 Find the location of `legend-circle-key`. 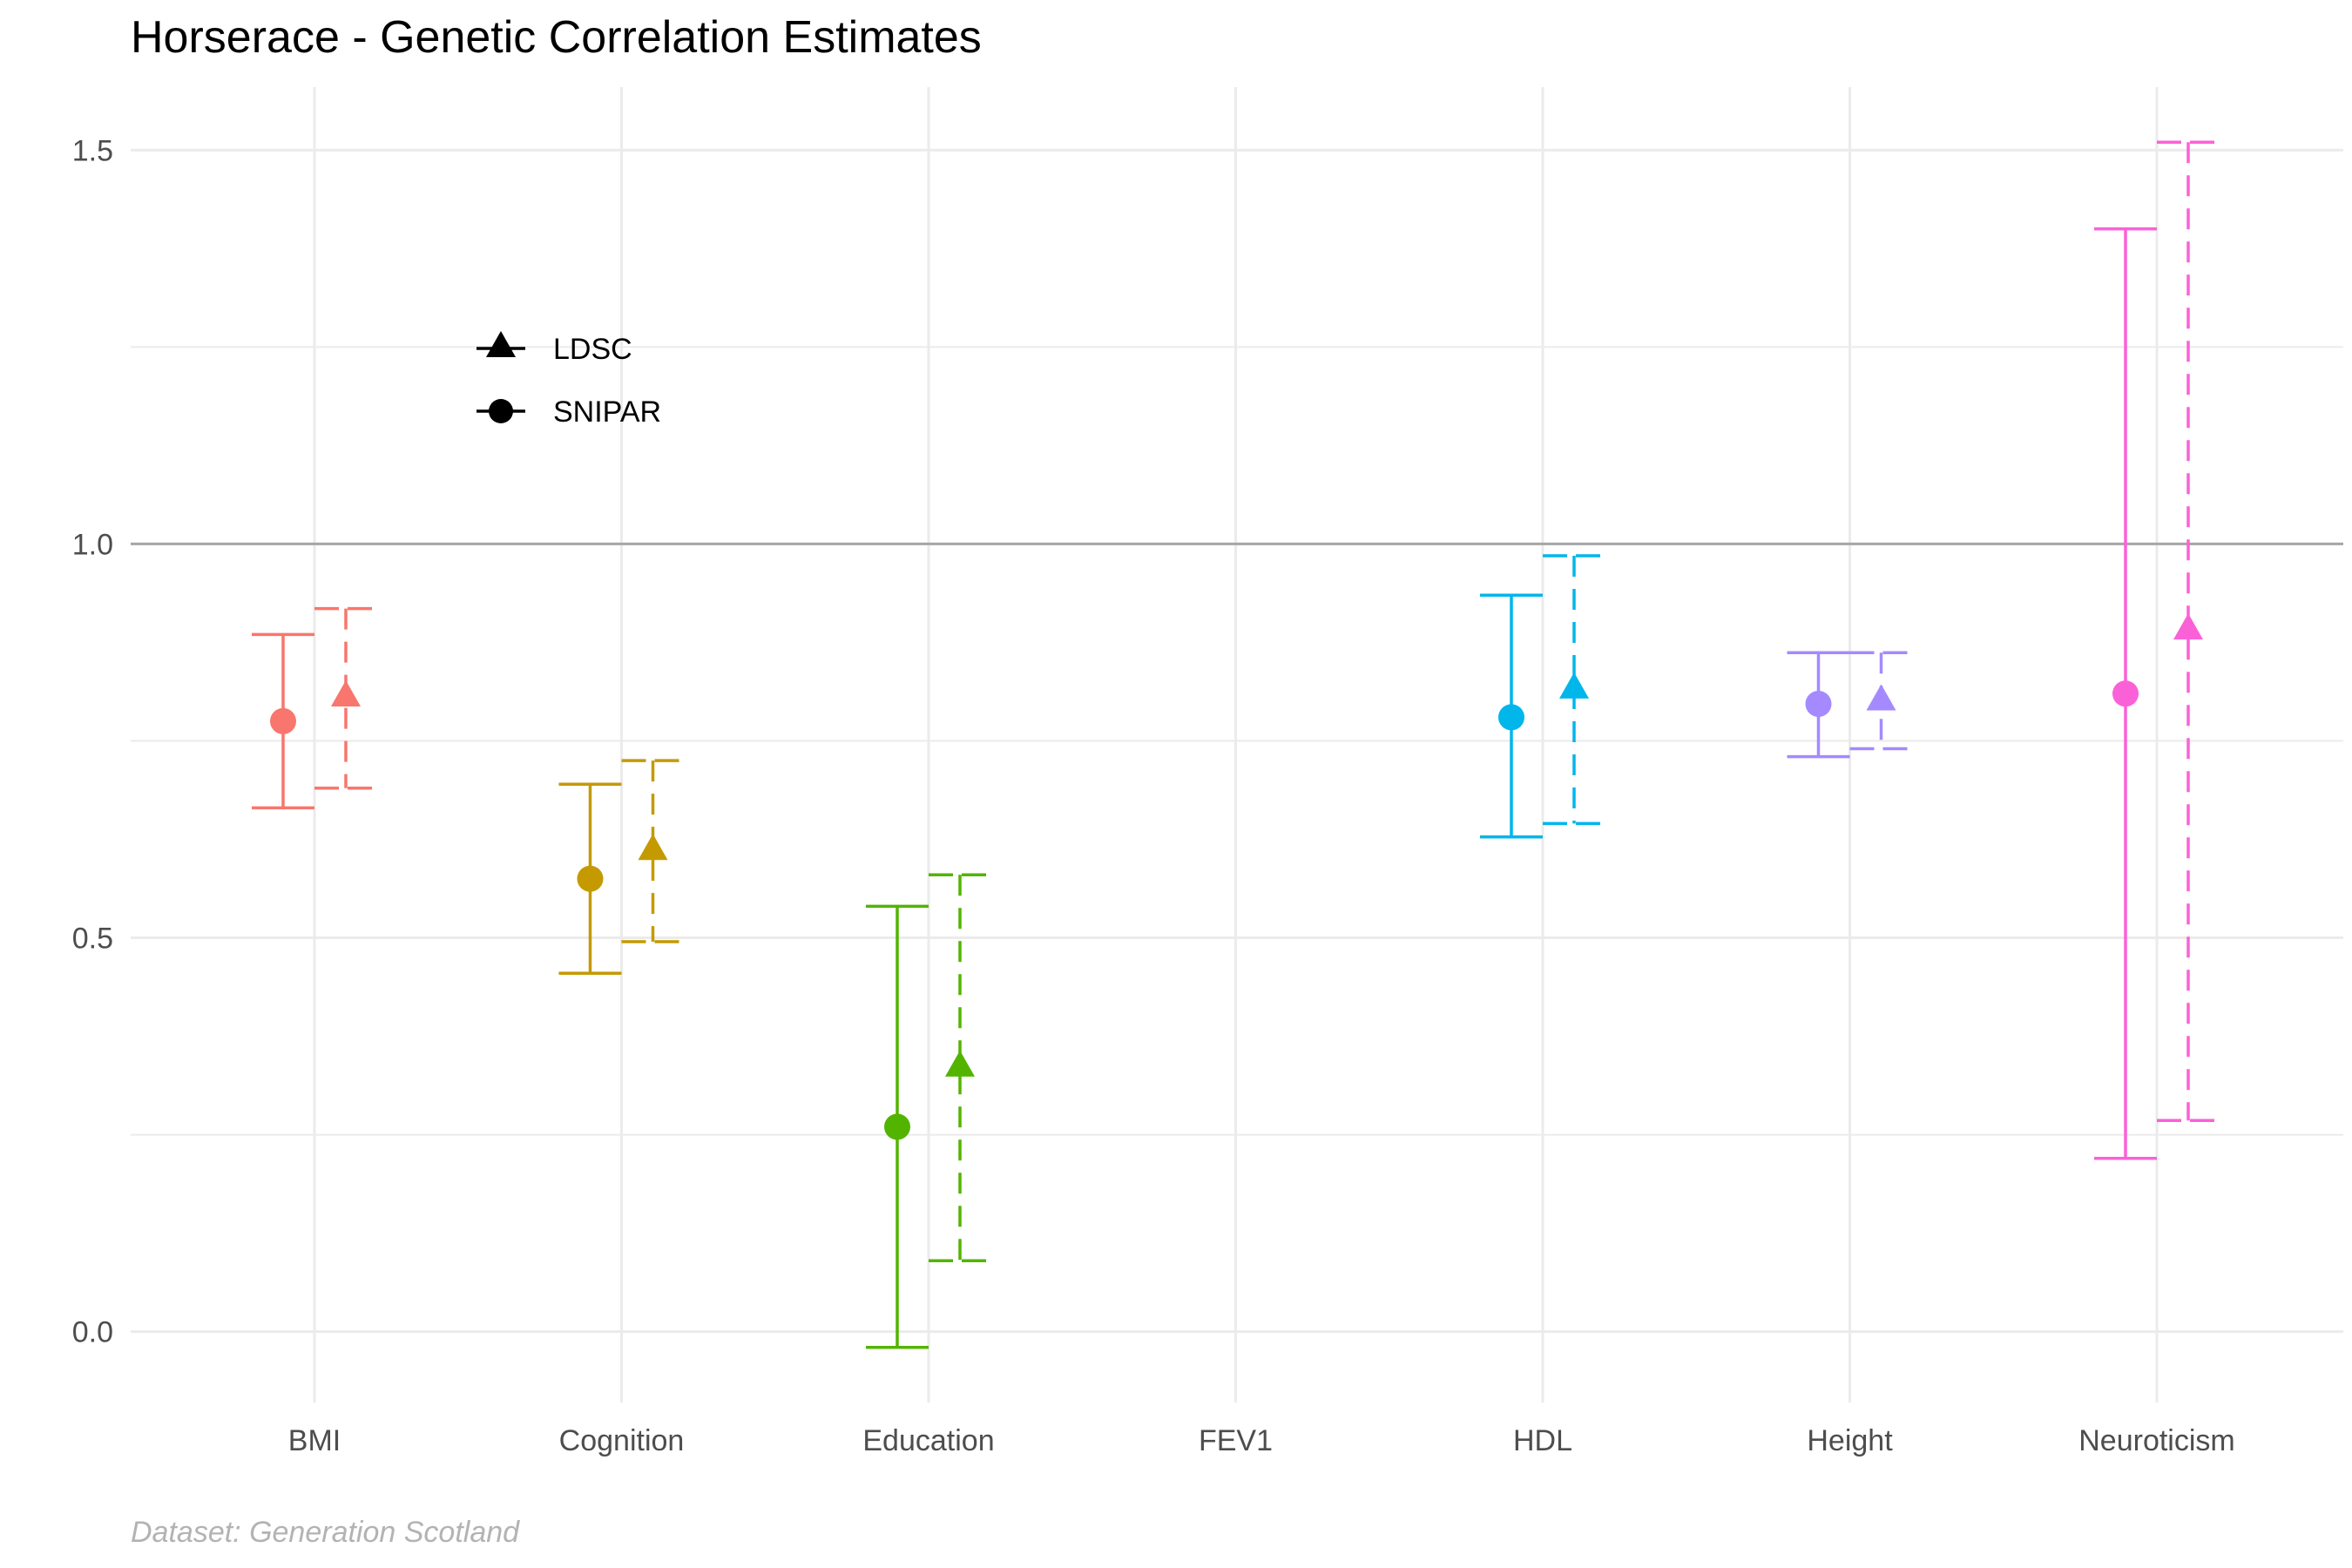

legend-circle-key is located at coordinates (501, 411).